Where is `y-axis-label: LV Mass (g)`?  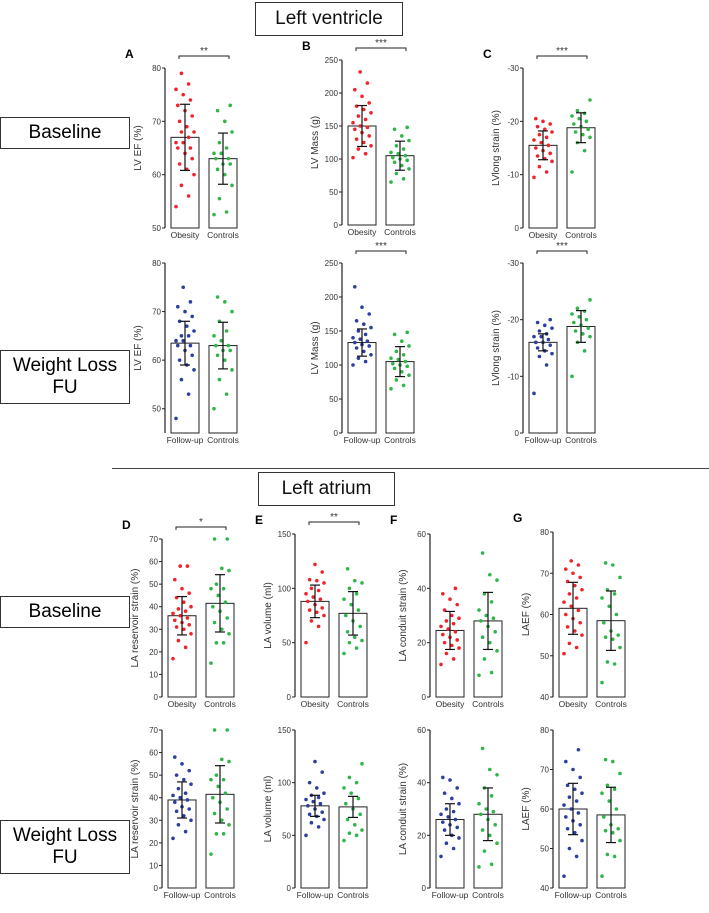 y-axis-label: LV Mass (g) is located at coordinates (315, 347).